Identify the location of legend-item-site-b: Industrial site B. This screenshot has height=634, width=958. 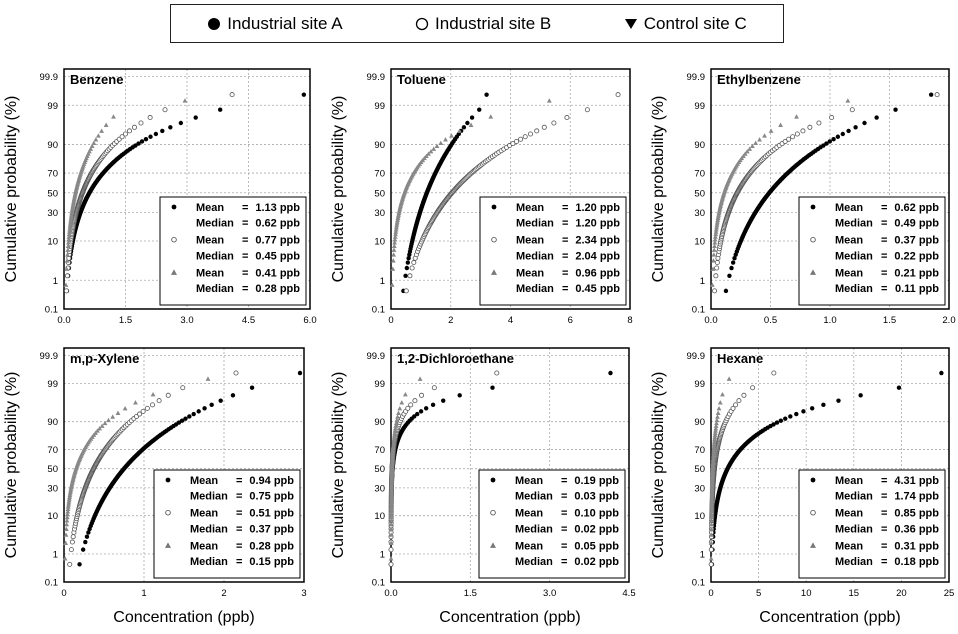
(483, 24).